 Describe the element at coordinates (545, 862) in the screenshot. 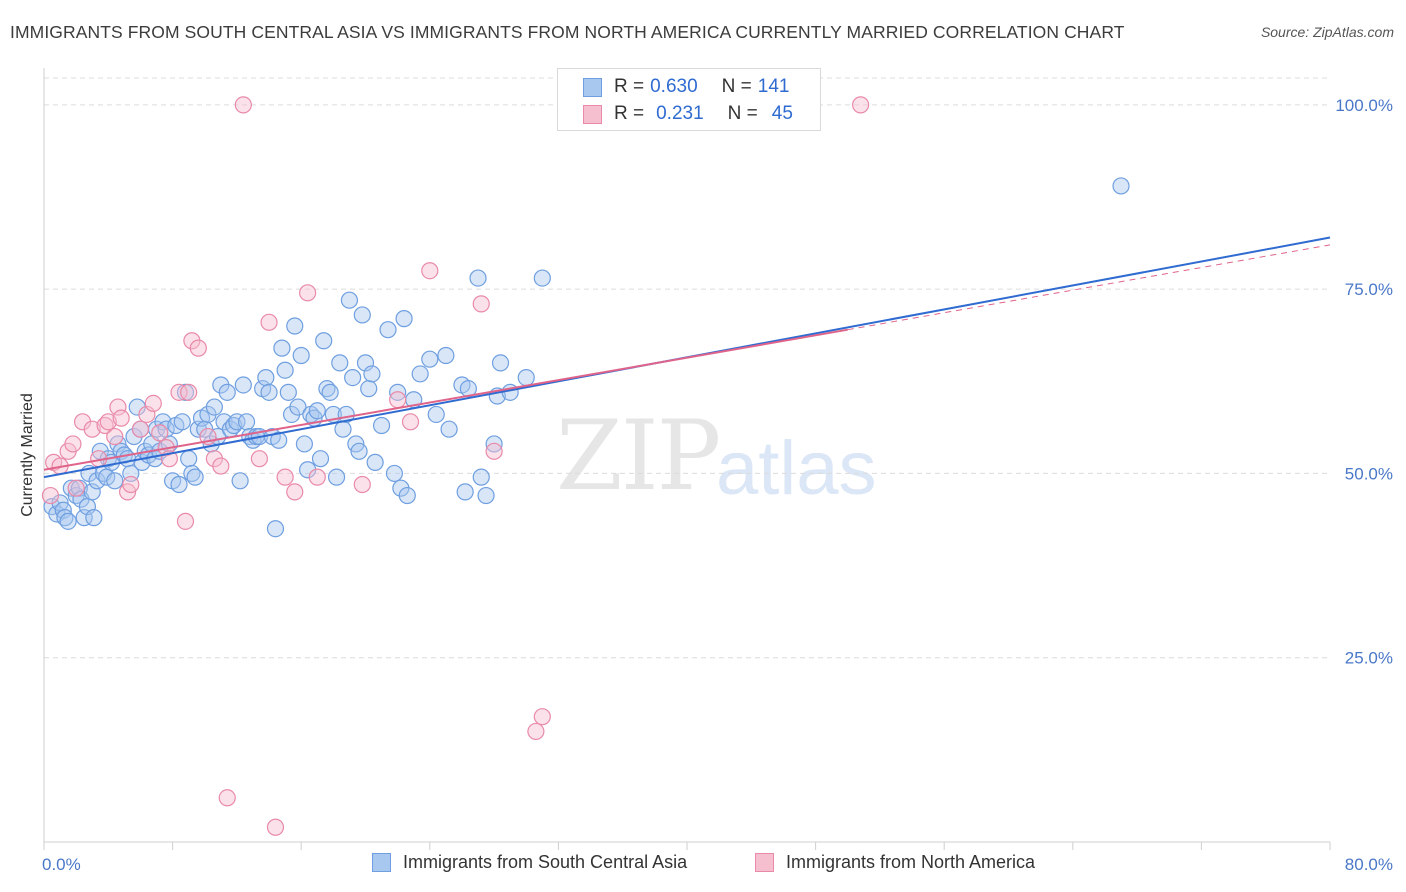

I see `bottom-legend-label-blue: Immigrants from South Central Asia` at that location.